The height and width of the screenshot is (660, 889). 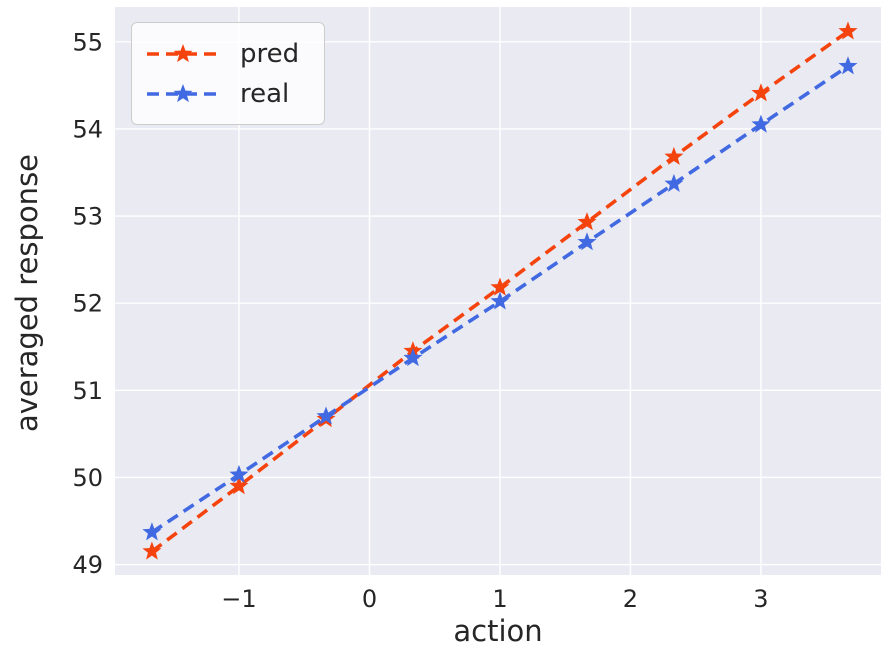 I want to click on legend-line-sample-pred, so click(x=183, y=52).